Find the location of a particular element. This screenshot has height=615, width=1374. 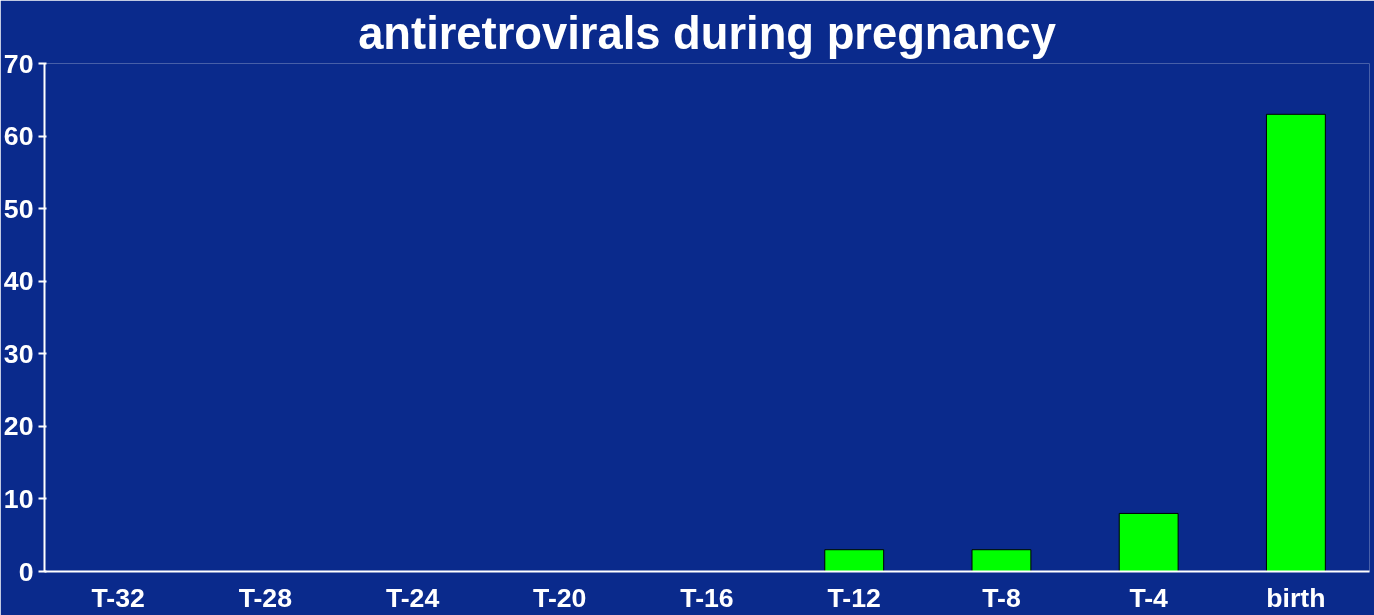

y-tick-label: 0 is located at coordinates (26, 571).